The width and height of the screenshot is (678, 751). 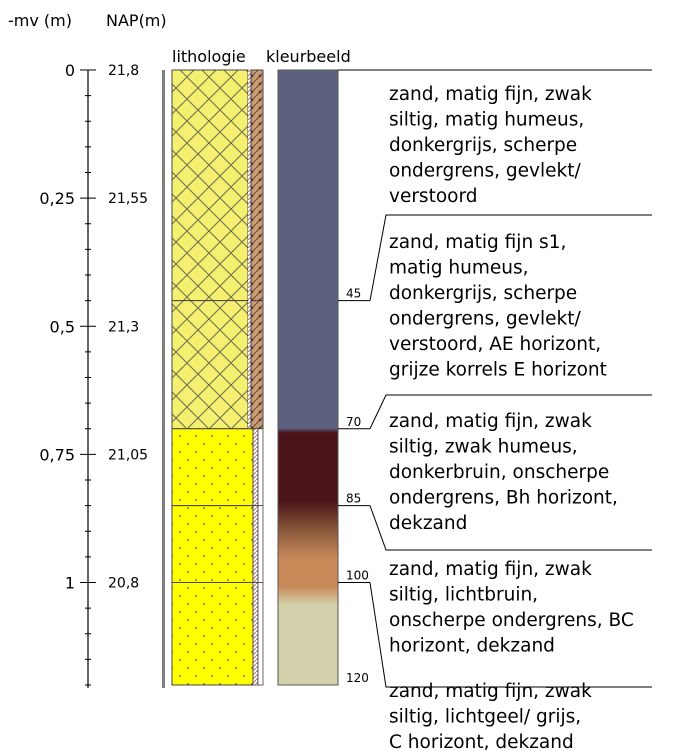 What do you see at coordinates (57, 198) in the screenshot?
I see `depth-tick-label: 0,25` at bounding box center [57, 198].